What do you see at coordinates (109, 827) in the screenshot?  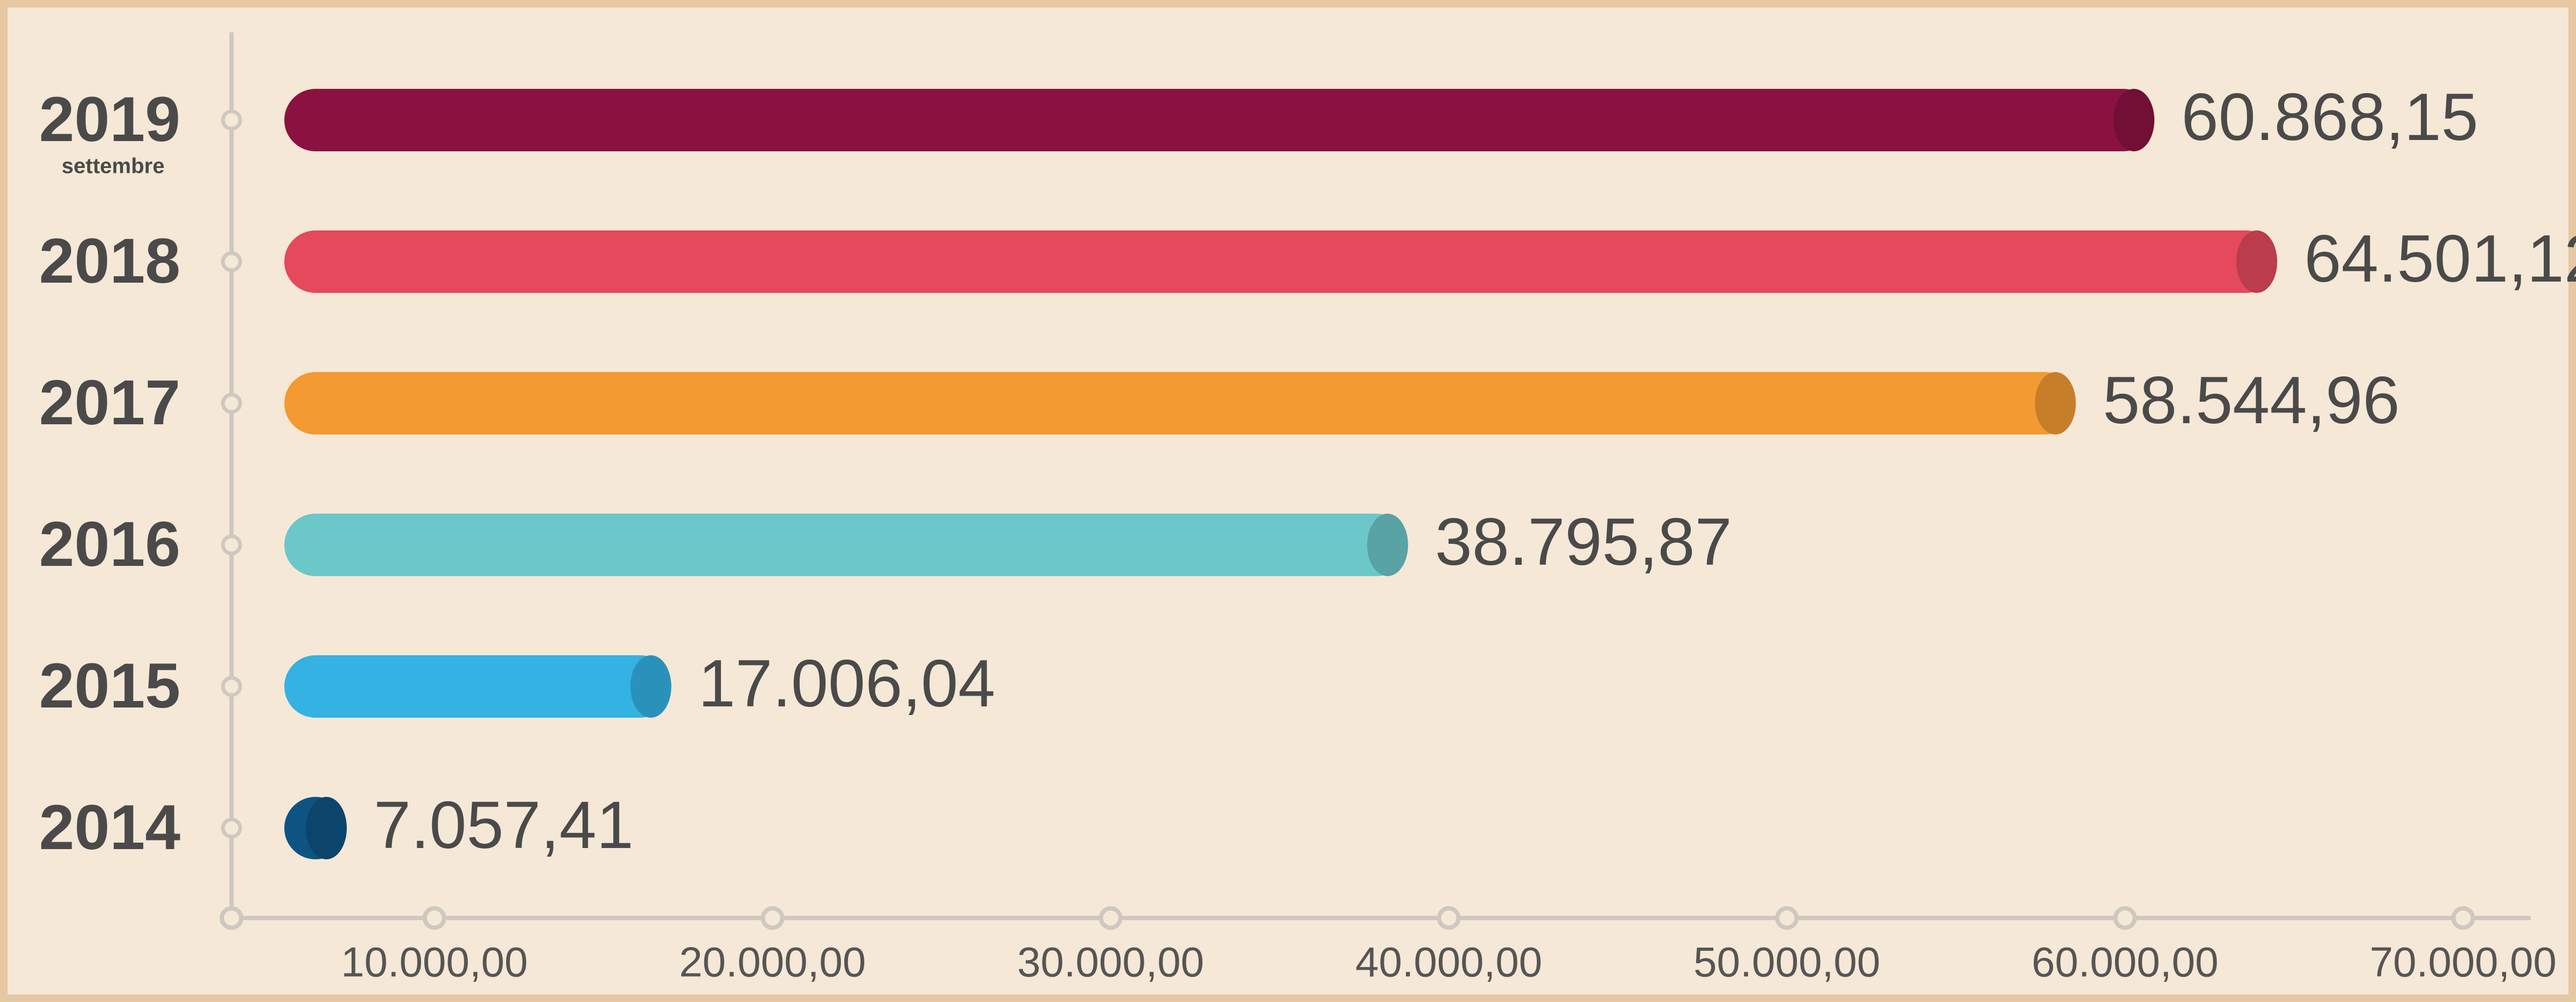 I see `y-tick-label: 2014` at bounding box center [109, 827].